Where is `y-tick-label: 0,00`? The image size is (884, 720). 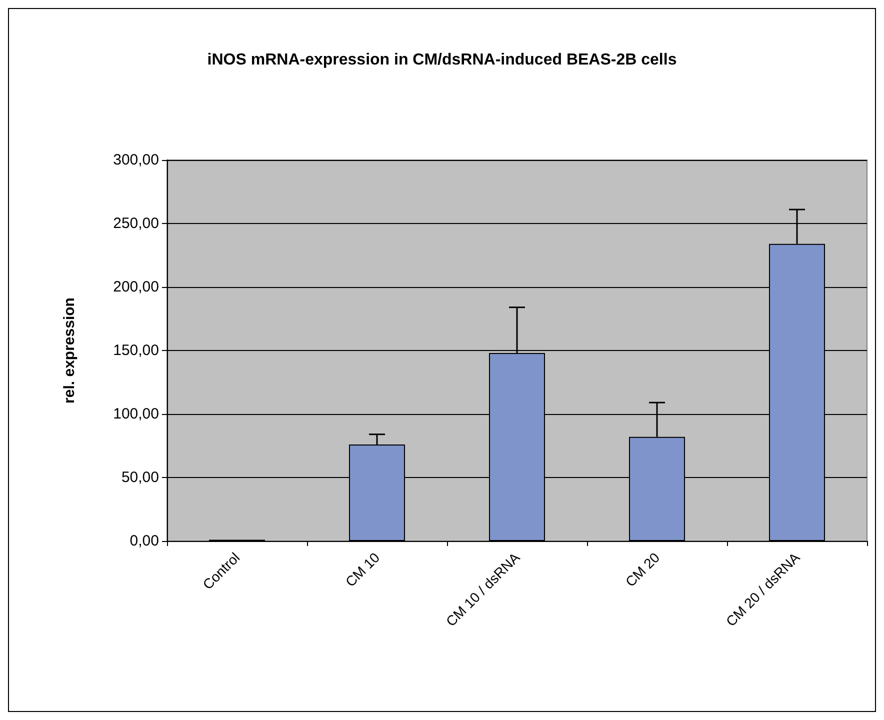
y-tick-label: 0,00 is located at coordinates (144, 541).